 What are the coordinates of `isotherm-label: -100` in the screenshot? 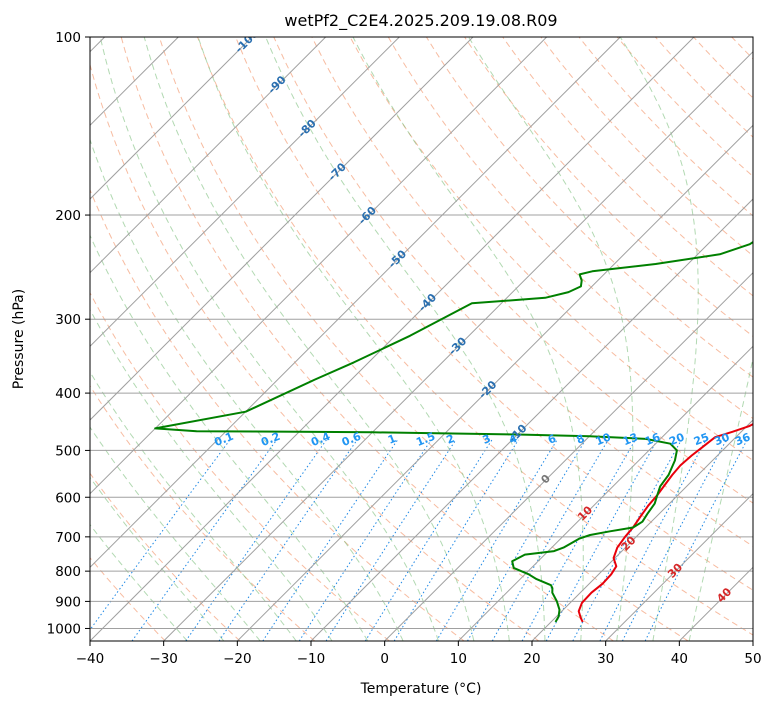 It's located at (247, 41).